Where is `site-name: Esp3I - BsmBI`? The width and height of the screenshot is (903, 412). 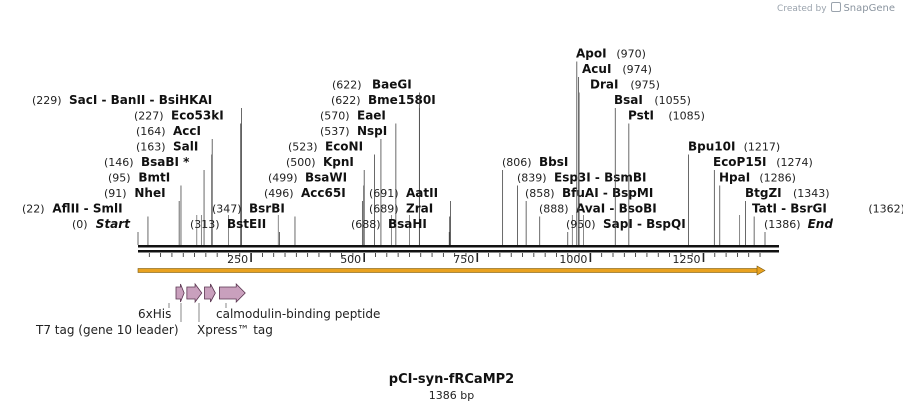
site-name: Esp3I - BsmBI is located at coordinates (600, 178).